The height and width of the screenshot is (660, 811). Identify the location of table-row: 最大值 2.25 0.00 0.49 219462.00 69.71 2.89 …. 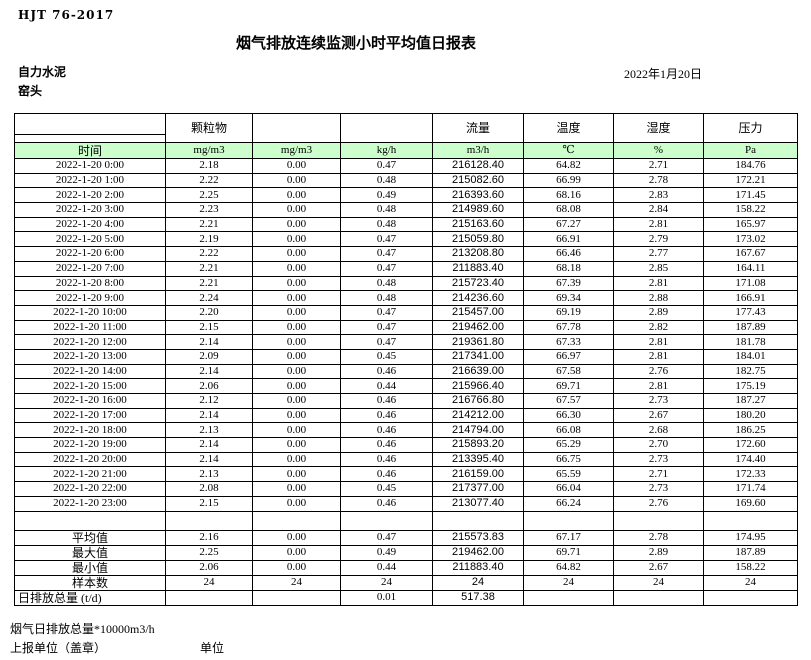
(406, 552).